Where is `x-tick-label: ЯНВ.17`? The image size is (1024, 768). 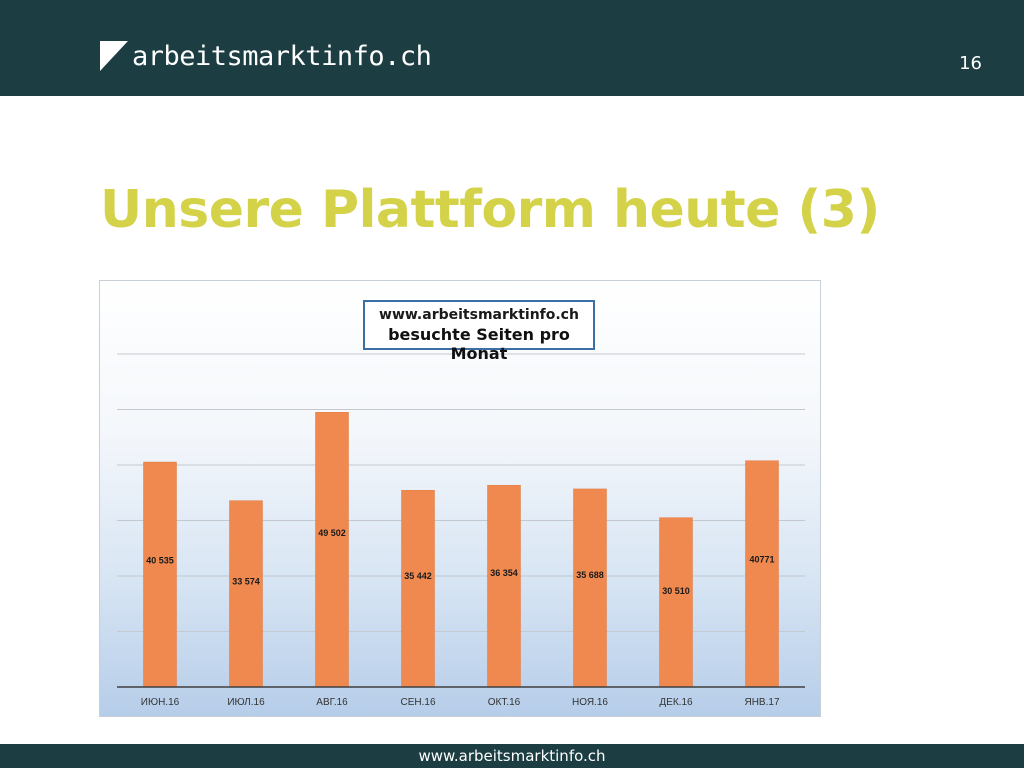 x-tick-label: ЯНВ.17 is located at coordinates (761, 702).